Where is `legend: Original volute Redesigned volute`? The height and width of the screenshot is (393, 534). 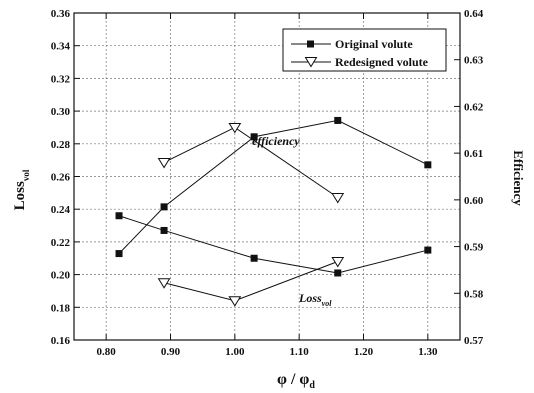
legend: Original volute Redesigned volute is located at coordinates (364, 50).